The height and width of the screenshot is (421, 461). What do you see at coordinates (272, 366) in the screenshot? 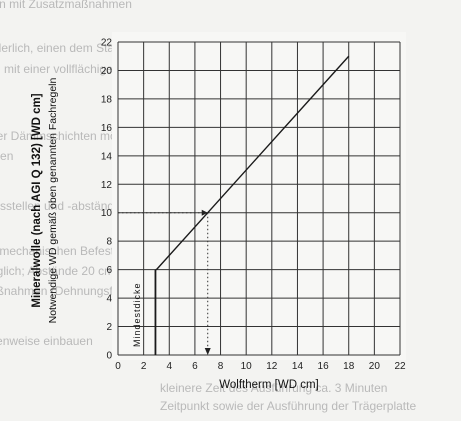
I see `x-tick-label: 12` at bounding box center [272, 366].